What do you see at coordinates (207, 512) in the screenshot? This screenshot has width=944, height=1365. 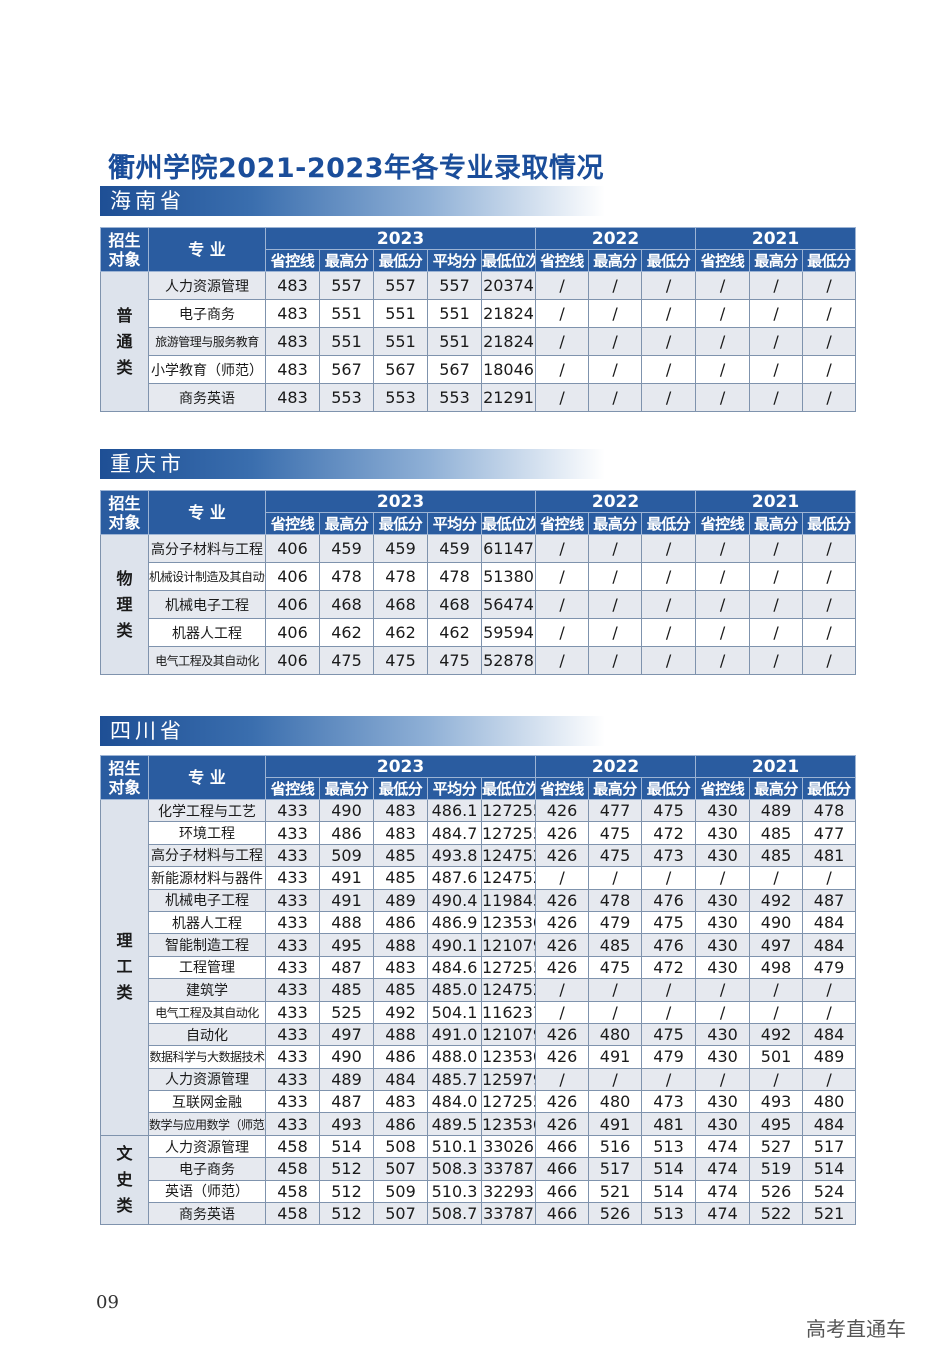 I see `header-major: 专 业` at bounding box center [207, 512].